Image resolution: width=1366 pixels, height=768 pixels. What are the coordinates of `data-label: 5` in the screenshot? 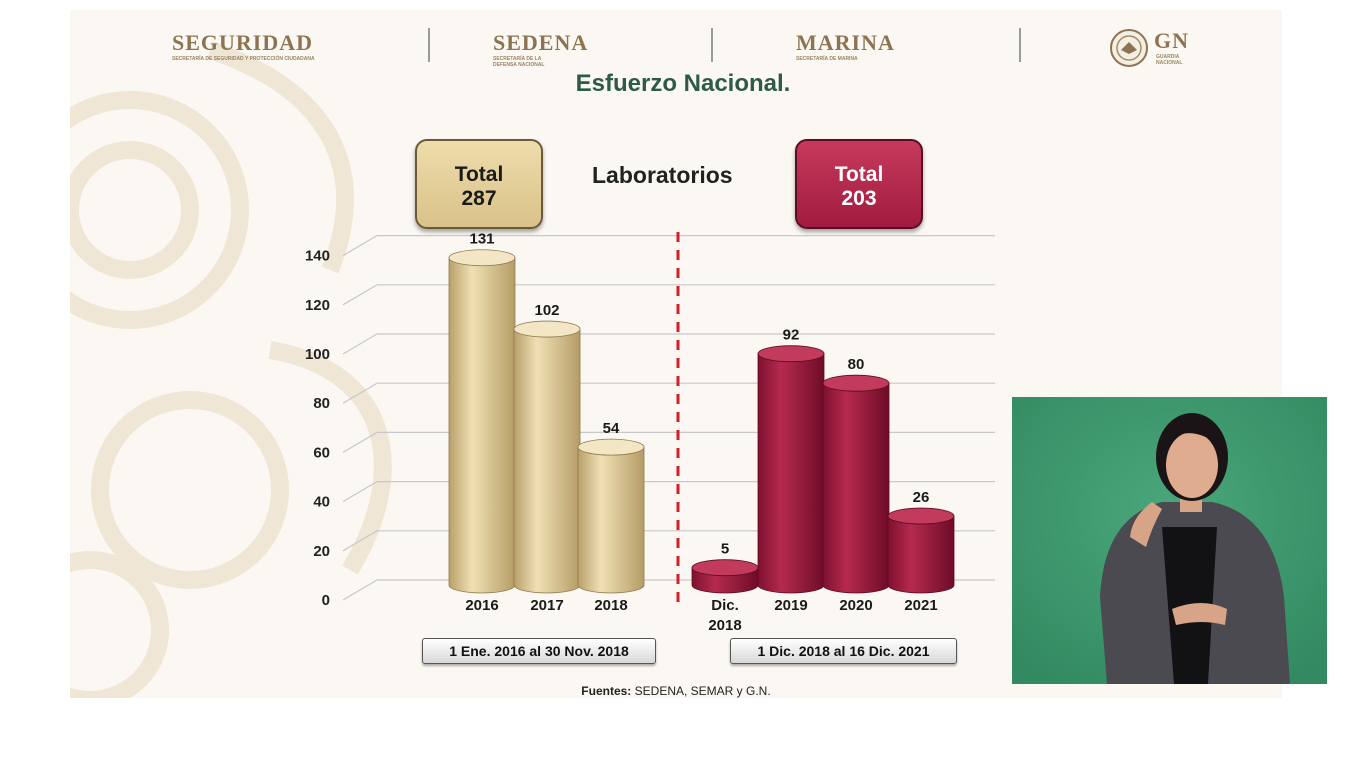 It's located at (725, 549).